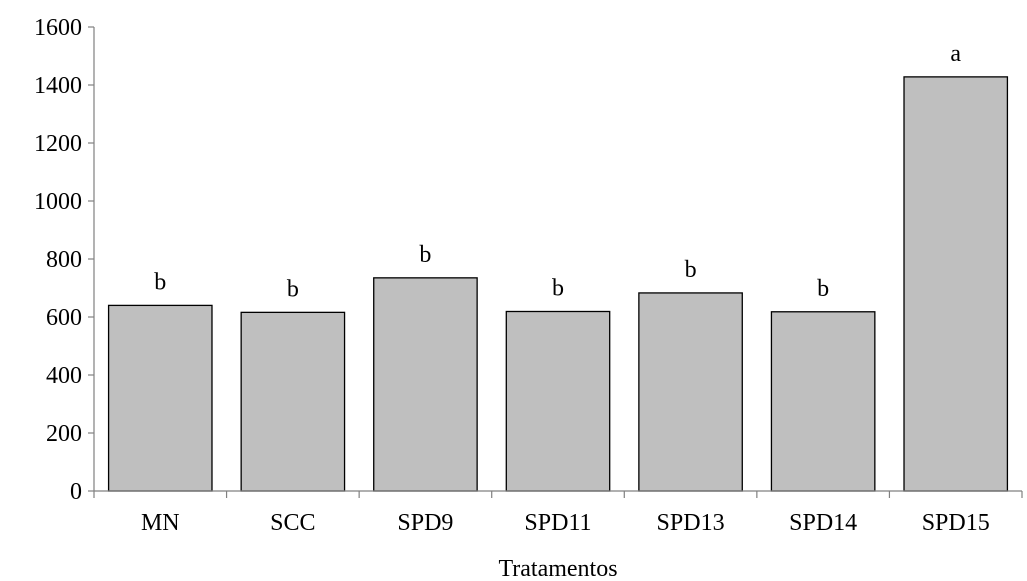  I want to click on x-tick-label: SPD13, so click(691, 523).